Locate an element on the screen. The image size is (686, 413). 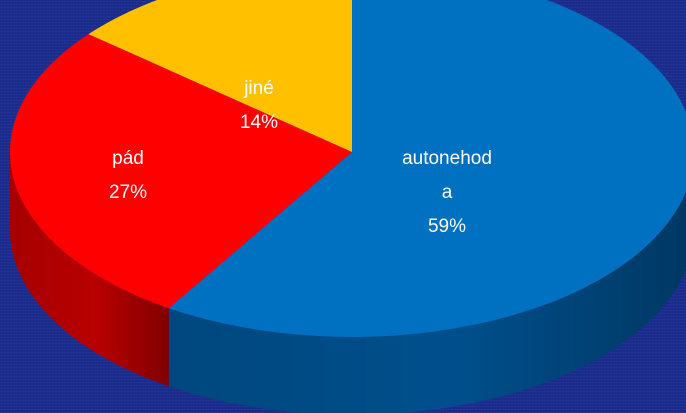
slice-label-jine: jiné 14% is located at coordinates (259, 105).